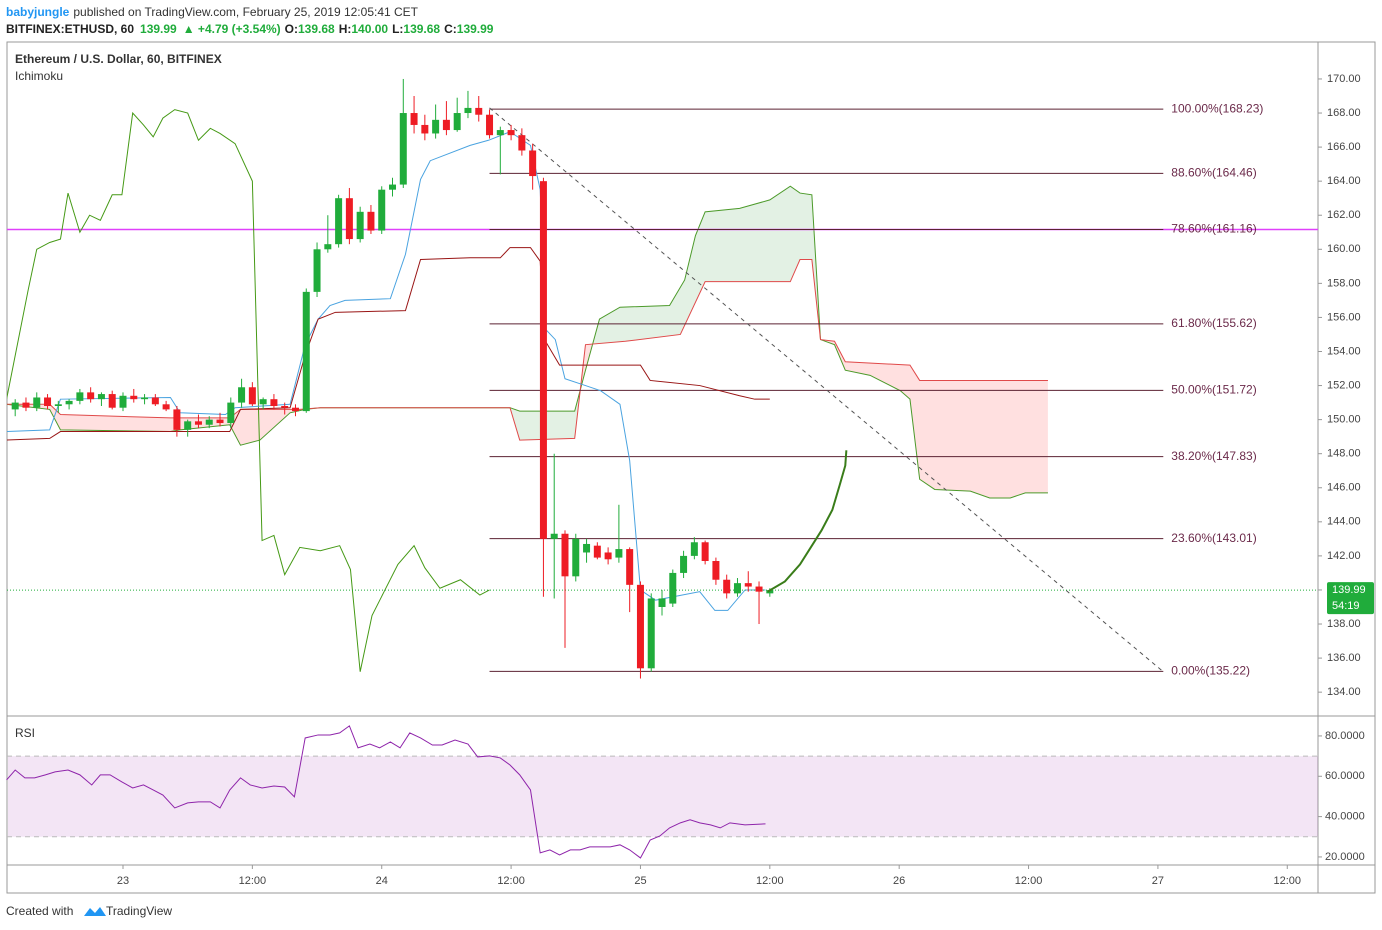 The image size is (1382, 930). Describe the element at coordinates (1344, 420) in the screenshot. I see `y-tick-label: 150.00` at that location.